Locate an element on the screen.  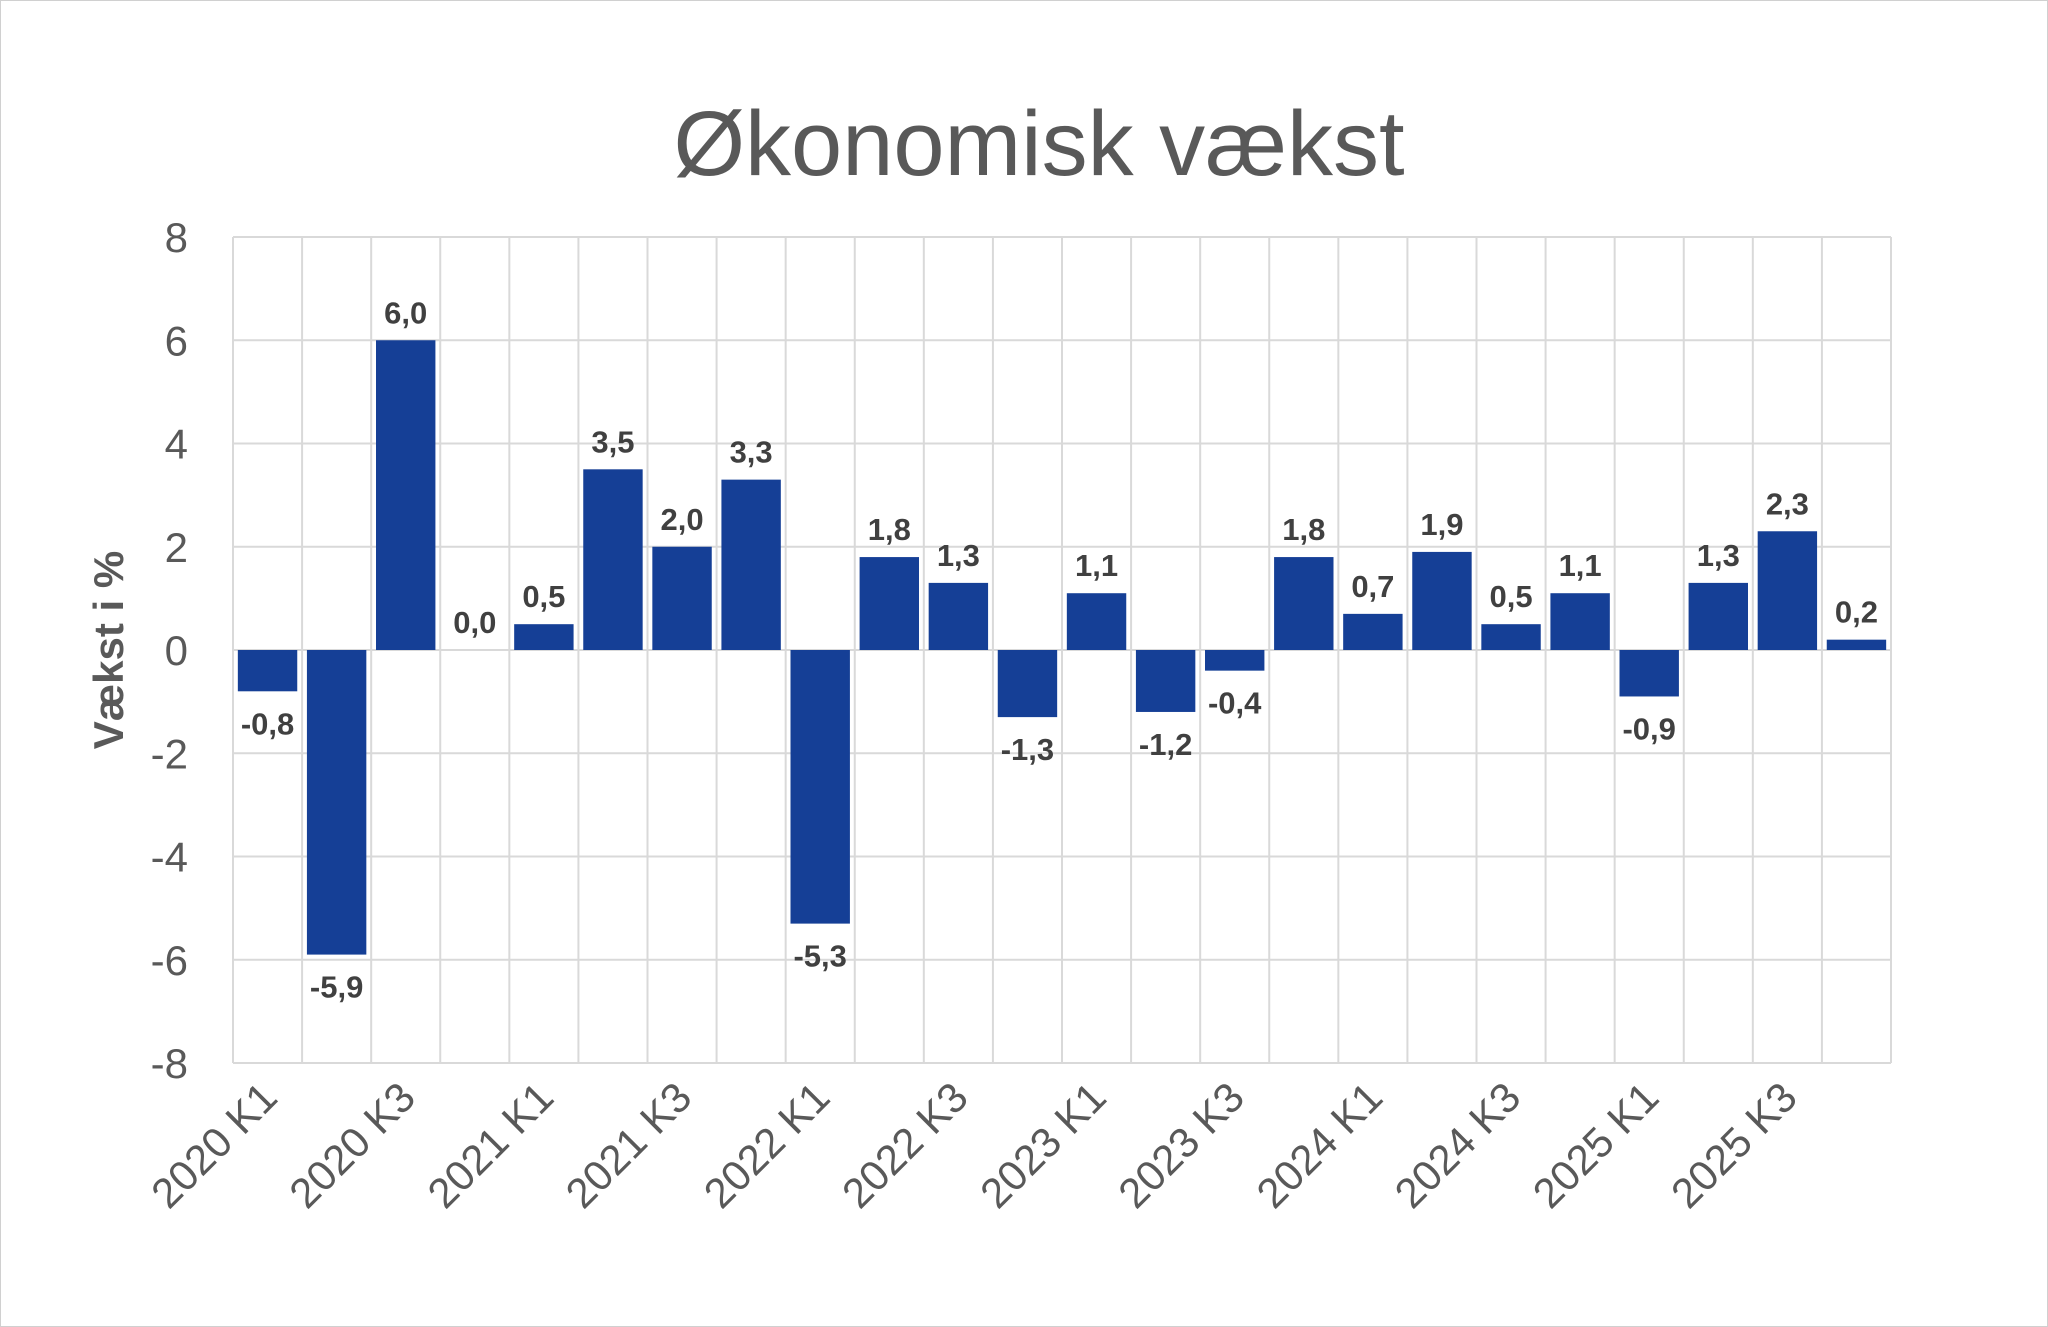
x-tick-label: 2025 K3 is located at coordinates (1734, 1145).